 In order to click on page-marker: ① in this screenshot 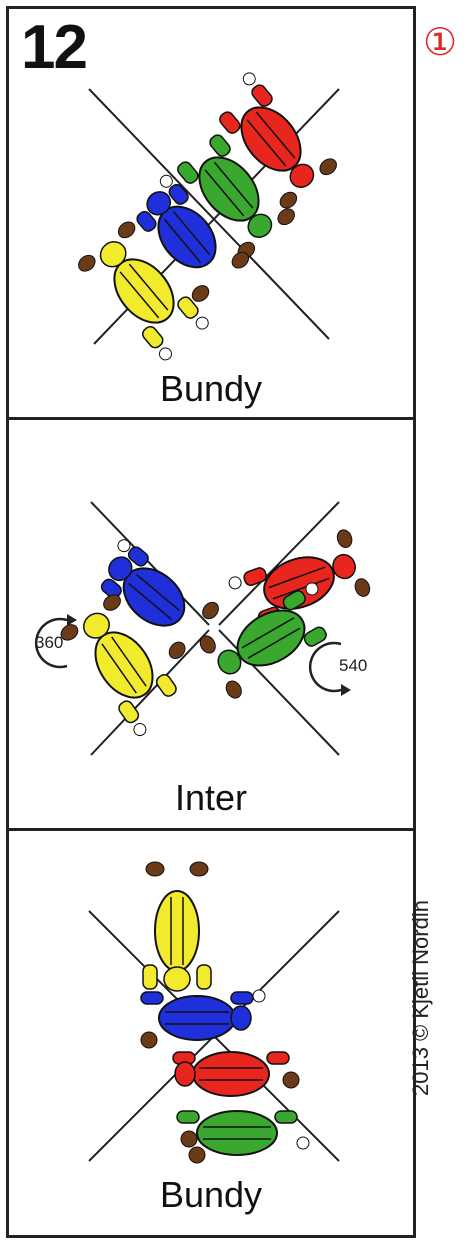, I will do `click(440, 43)`.